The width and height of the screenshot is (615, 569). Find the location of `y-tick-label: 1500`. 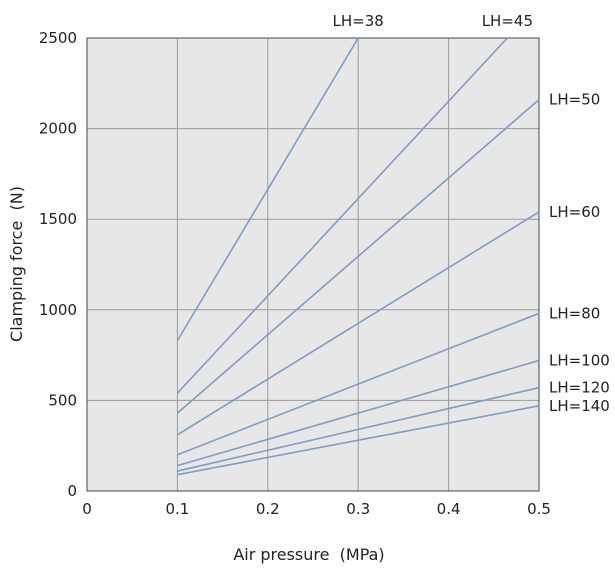

y-tick-label: 1500 is located at coordinates (58, 219).